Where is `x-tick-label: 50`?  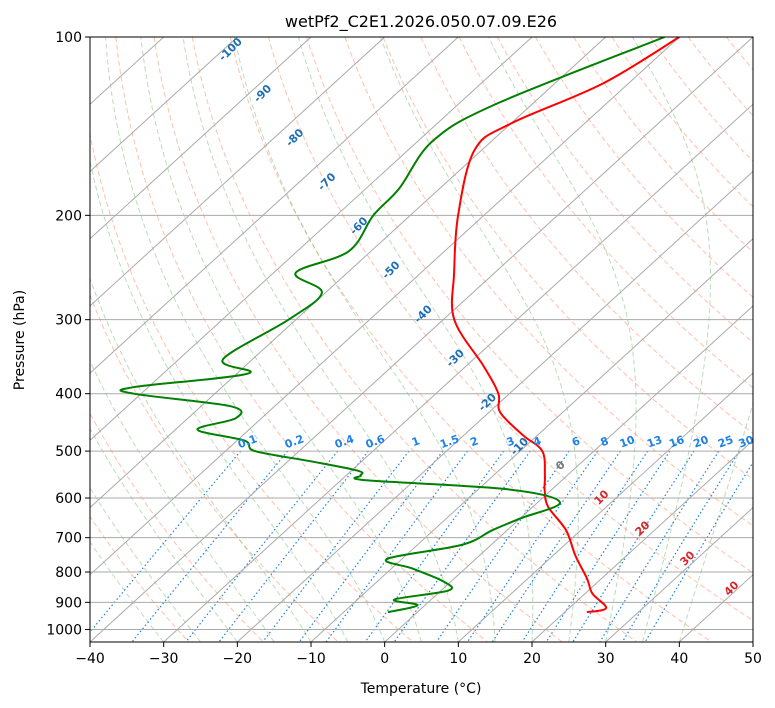 x-tick-label: 50 is located at coordinates (753, 659).